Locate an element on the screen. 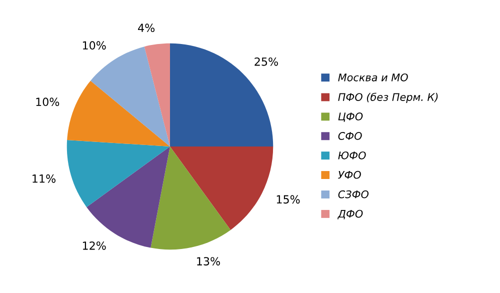  data-label: 15% is located at coordinates (288, 199).